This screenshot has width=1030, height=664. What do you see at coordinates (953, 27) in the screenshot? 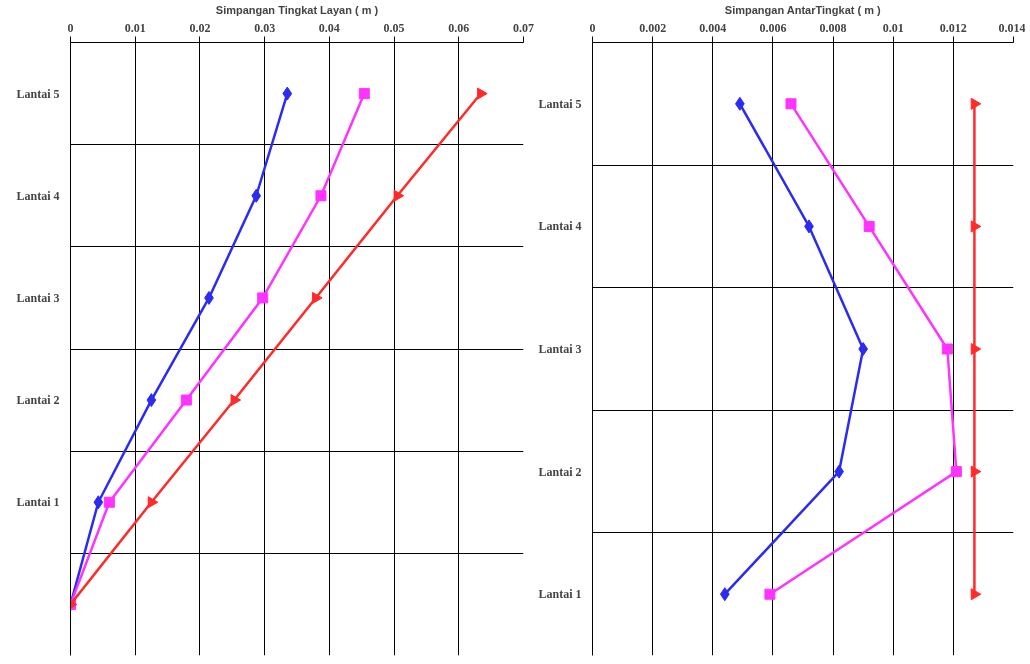
I see `x-tick-label: 0.012` at bounding box center [953, 27].